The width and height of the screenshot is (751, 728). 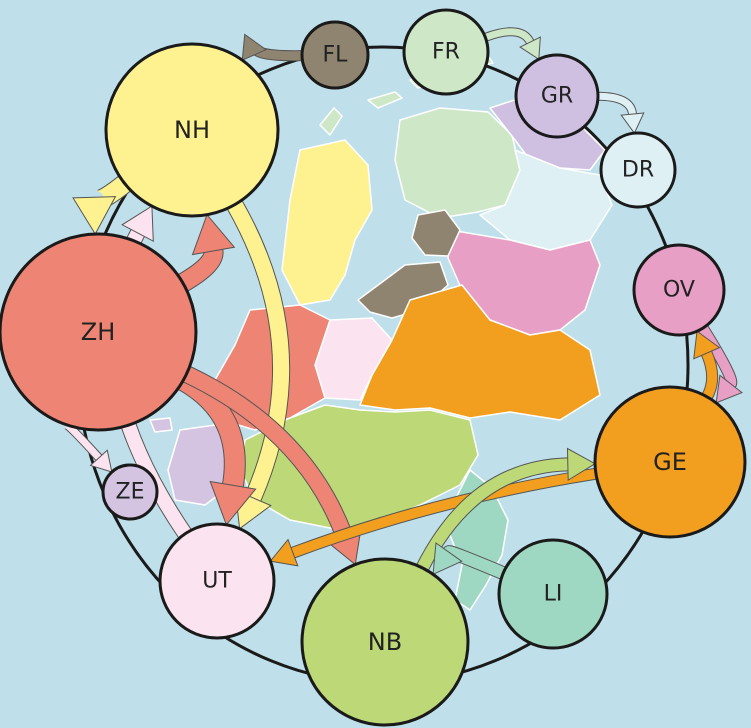 I want to click on flow-arrowhead-zh-to-ut, so click(x=233, y=503).